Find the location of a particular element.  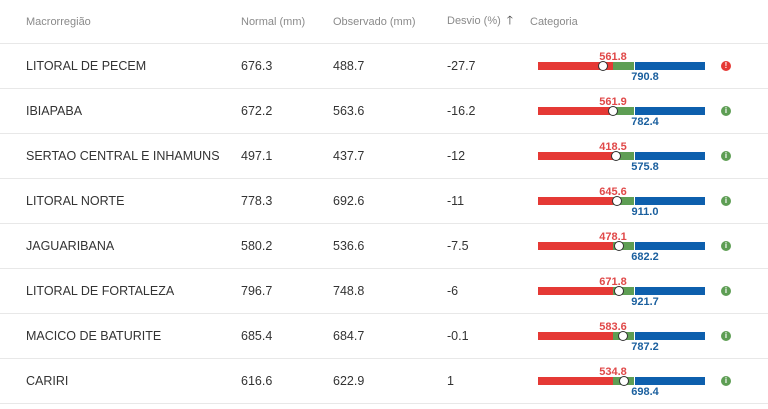

deviation-value: -7.5 is located at coordinates (458, 246).